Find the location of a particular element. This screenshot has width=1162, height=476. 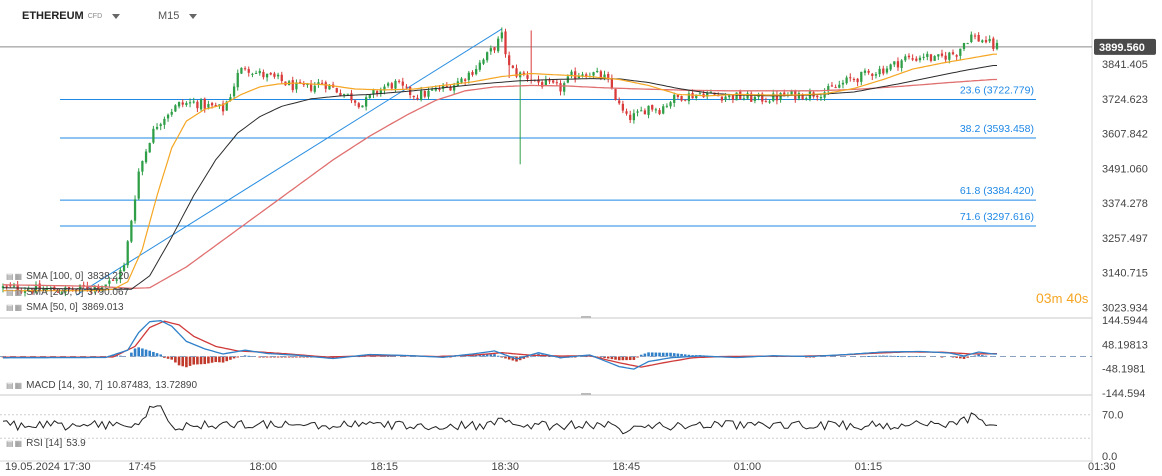

legend-macd: ▤▦ MACD [14, 30, 7] 10.87483, 13.72890 is located at coordinates (102, 385).